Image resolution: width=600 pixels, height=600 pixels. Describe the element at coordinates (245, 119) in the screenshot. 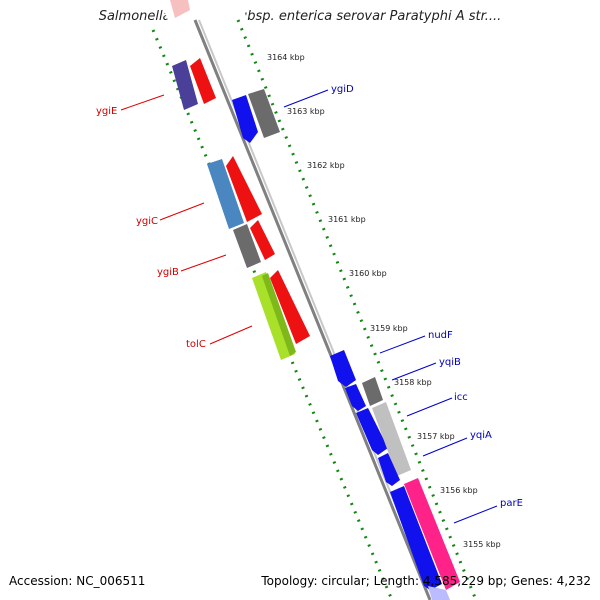

I see `gene-arrow-ygiD-blue` at that location.